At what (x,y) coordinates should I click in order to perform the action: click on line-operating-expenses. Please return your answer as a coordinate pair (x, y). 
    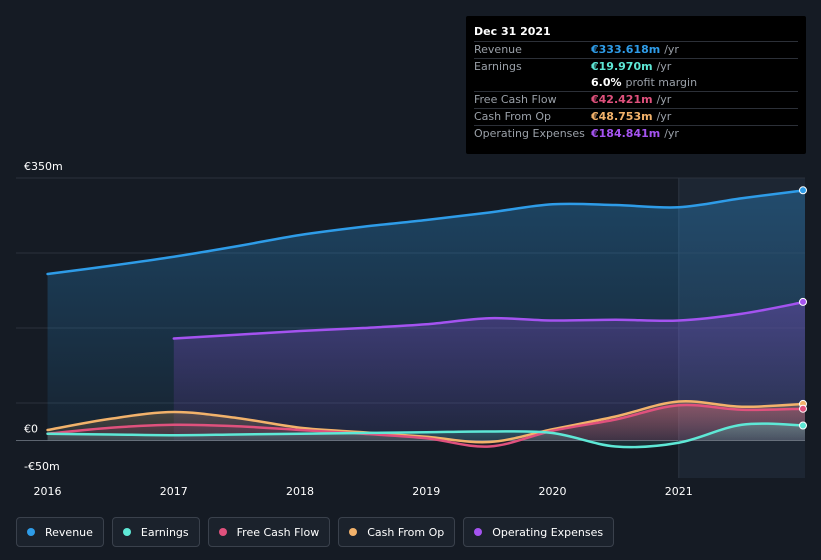
    Looking at the image, I should click on (489, 320).